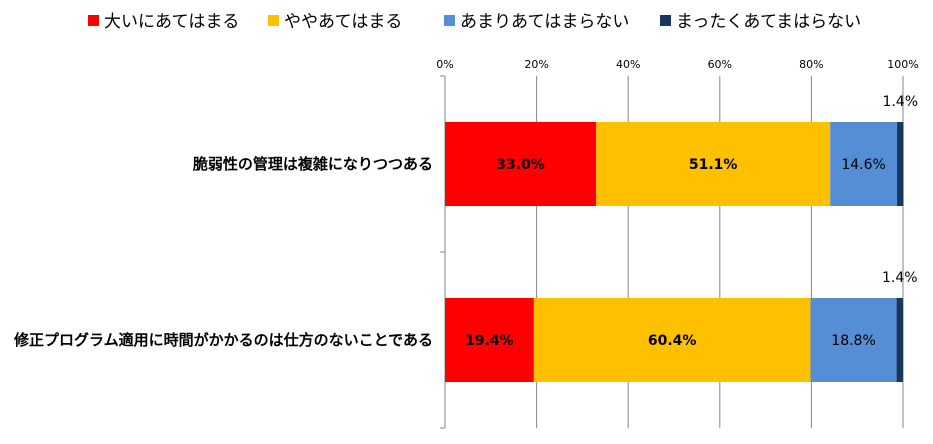 This screenshot has width=933, height=444. What do you see at coordinates (223, 340) in the screenshot?
I see `category-label-1: 修正プログラム適用に時間がかかるのは仕方のないことである` at bounding box center [223, 340].